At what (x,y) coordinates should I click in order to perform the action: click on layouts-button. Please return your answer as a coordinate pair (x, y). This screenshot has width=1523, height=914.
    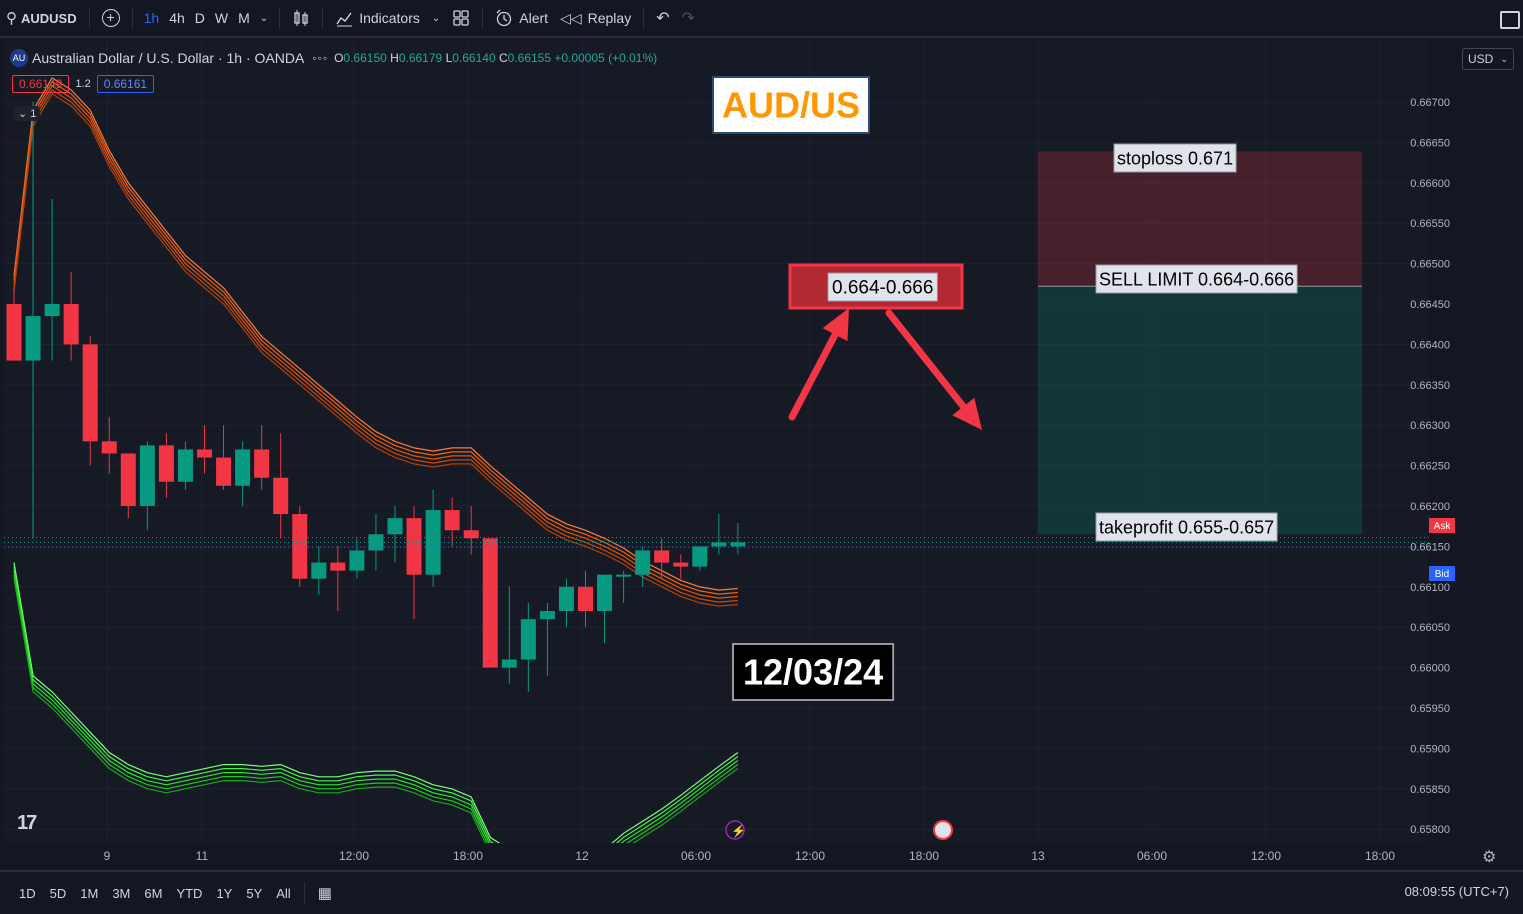
    Looking at the image, I should click on (461, 18).